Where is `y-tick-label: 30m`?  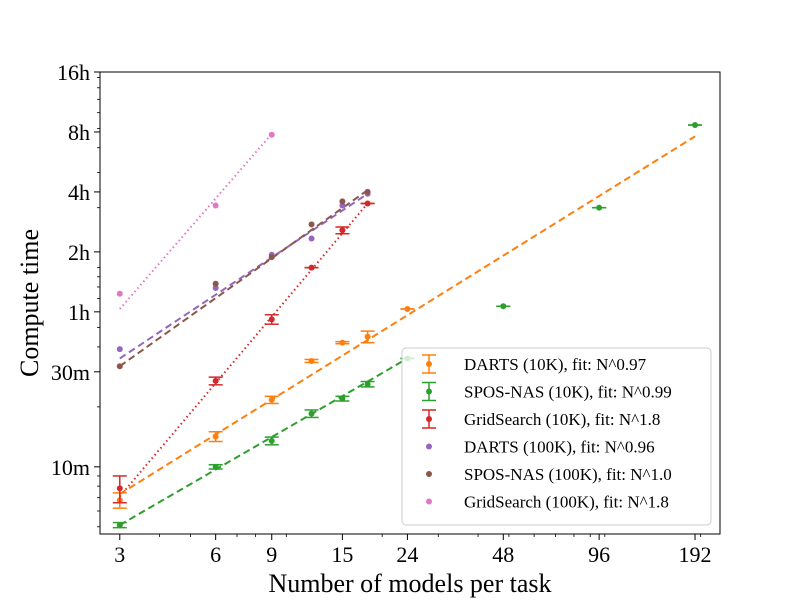
y-tick-label: 30m is located at coordinates (70, 372).